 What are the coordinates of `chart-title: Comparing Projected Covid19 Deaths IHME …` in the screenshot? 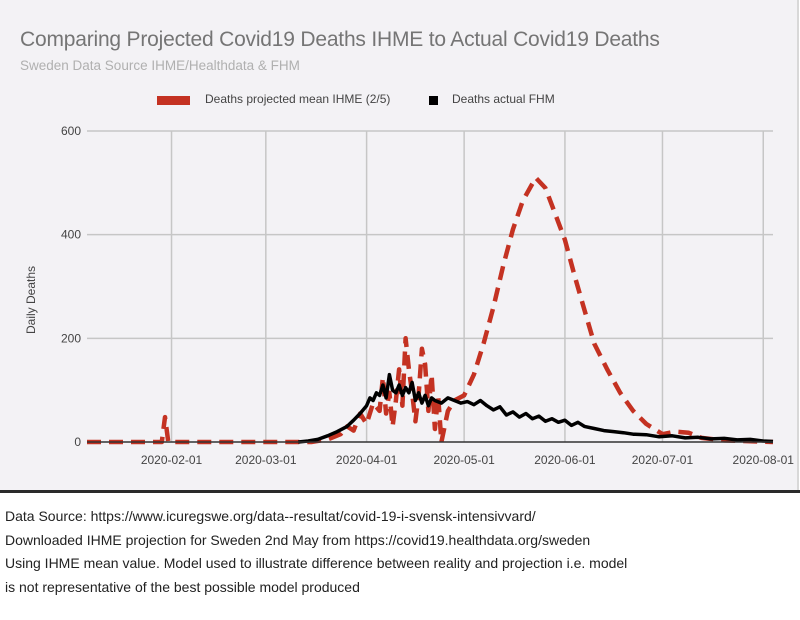 It's located at (340, 39).